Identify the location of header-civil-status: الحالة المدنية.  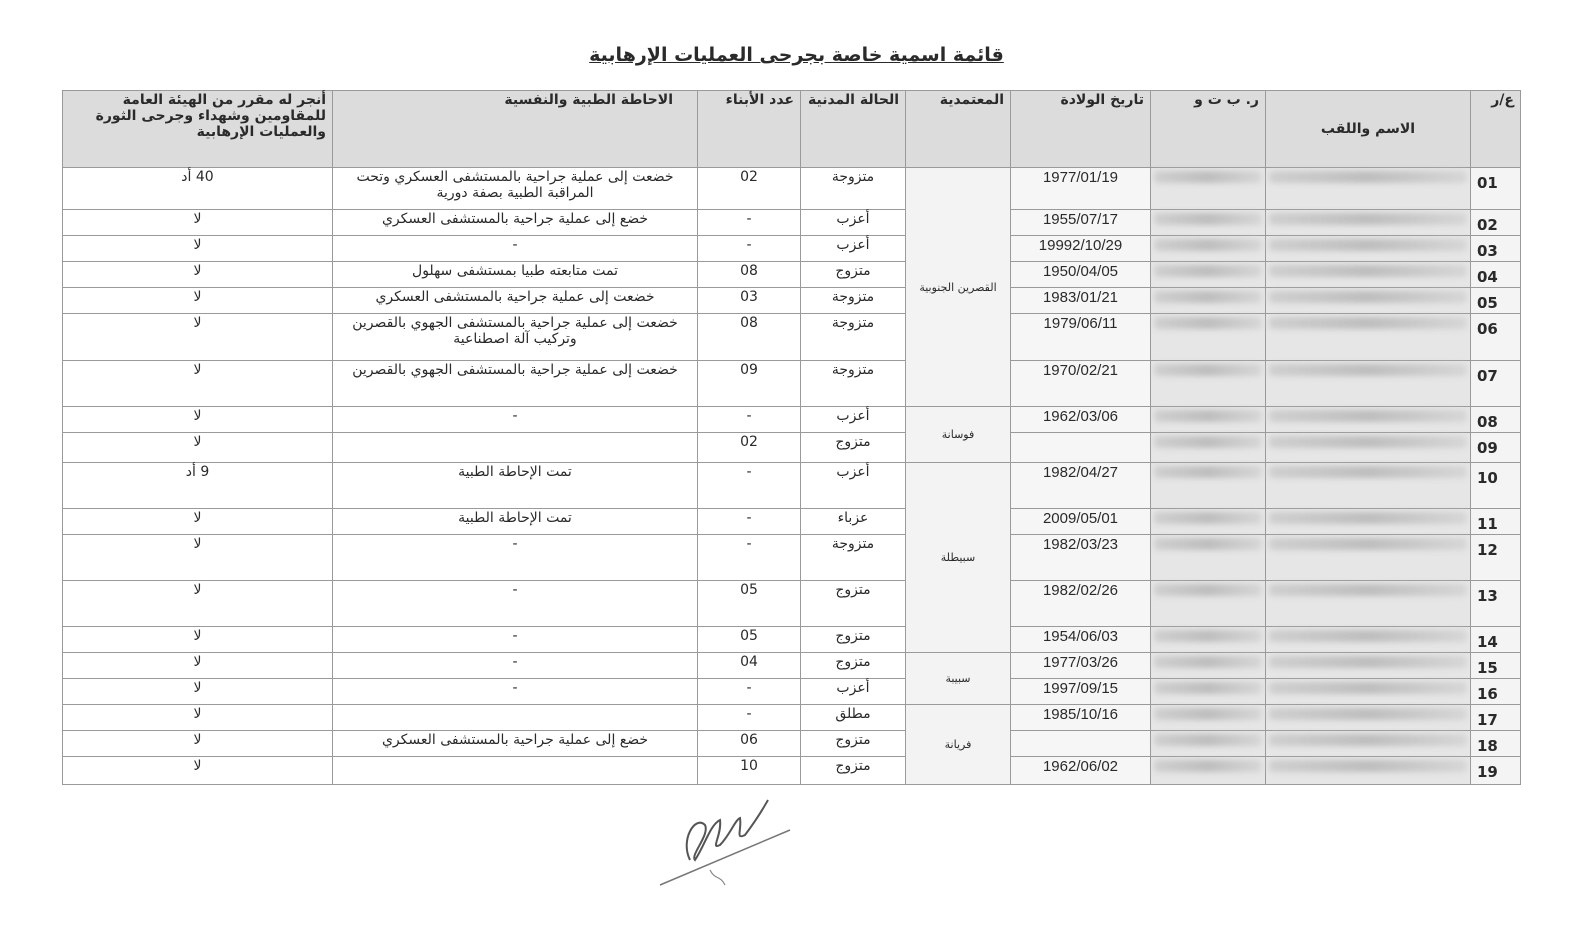
(853, 129).